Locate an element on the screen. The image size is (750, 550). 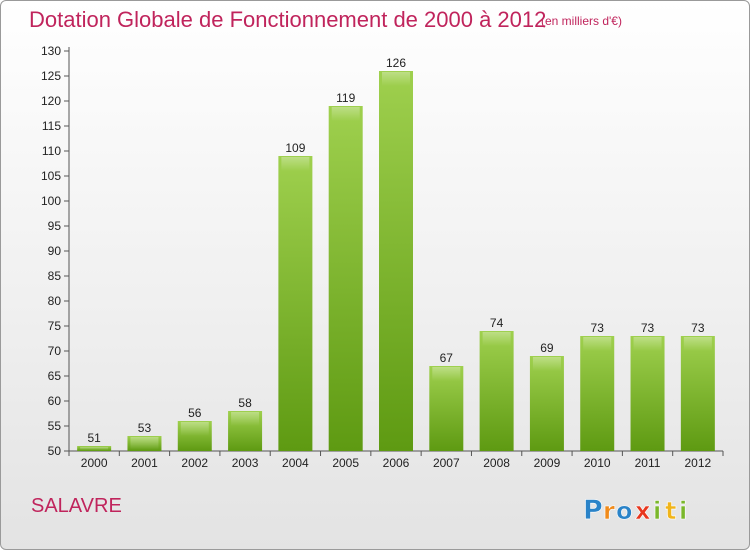
value-label-2003: 58 is located at coordinates (245, 403).